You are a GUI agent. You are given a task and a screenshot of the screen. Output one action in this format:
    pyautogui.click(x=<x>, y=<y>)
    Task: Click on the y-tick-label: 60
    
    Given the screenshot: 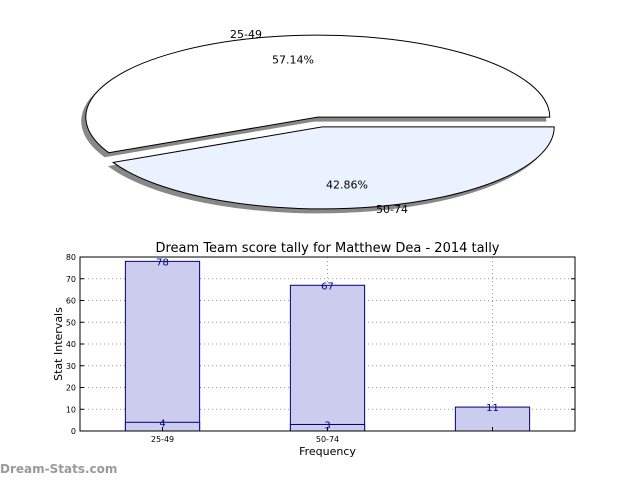 What is the action you would take?
    pyautogui.click(x=71, y=301)
    